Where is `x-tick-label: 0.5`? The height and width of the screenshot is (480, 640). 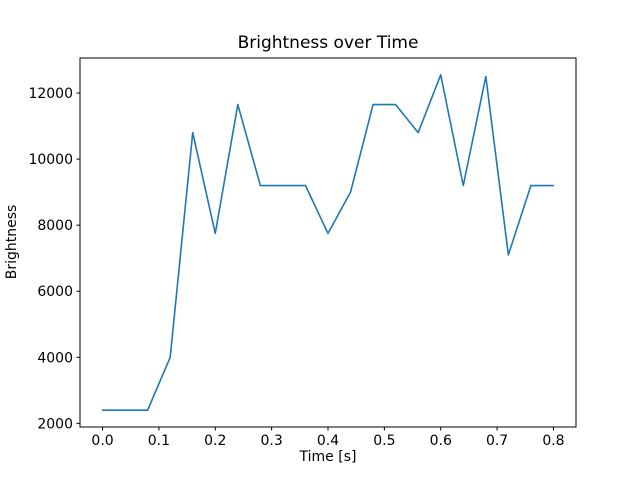 x-tick-label: 0.5 is located at coordinates (384, 441).